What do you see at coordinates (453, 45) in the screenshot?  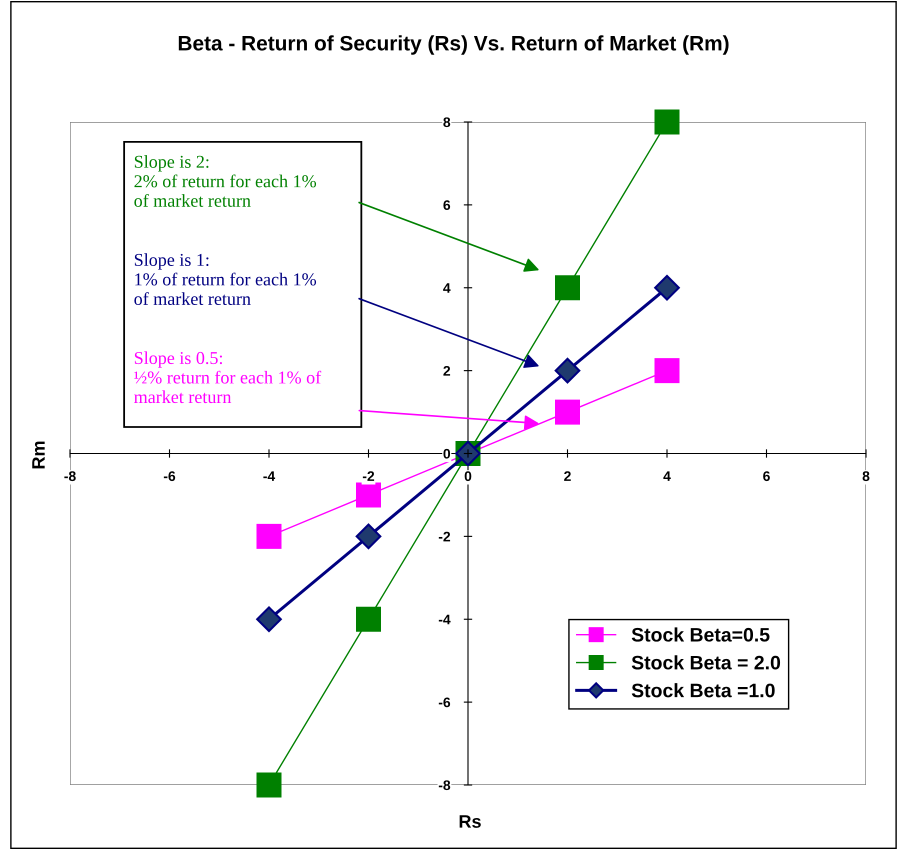 I see `chart-title: Beta - Return of Security (Rs) Vs. Return of Market (Rm)` at bounding box center [453, 45].